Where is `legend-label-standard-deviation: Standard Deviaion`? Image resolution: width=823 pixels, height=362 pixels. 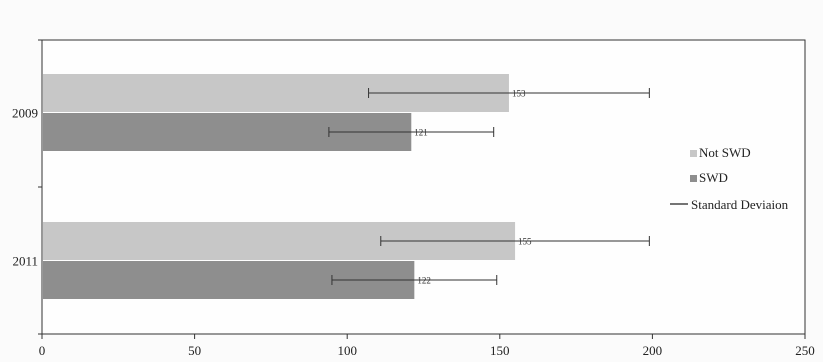
legend-label-standard-deviation: Standard Deviaion is located at coordinates (740, 204).